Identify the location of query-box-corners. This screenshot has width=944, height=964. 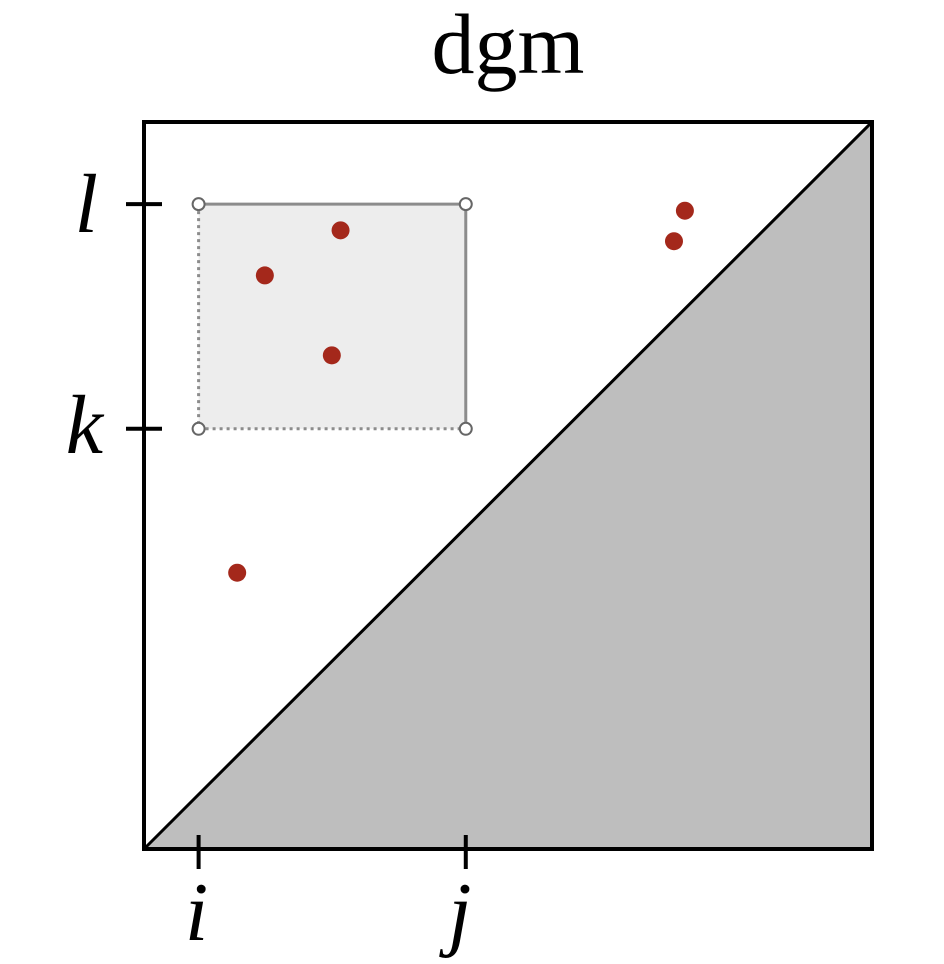
(332, 316).